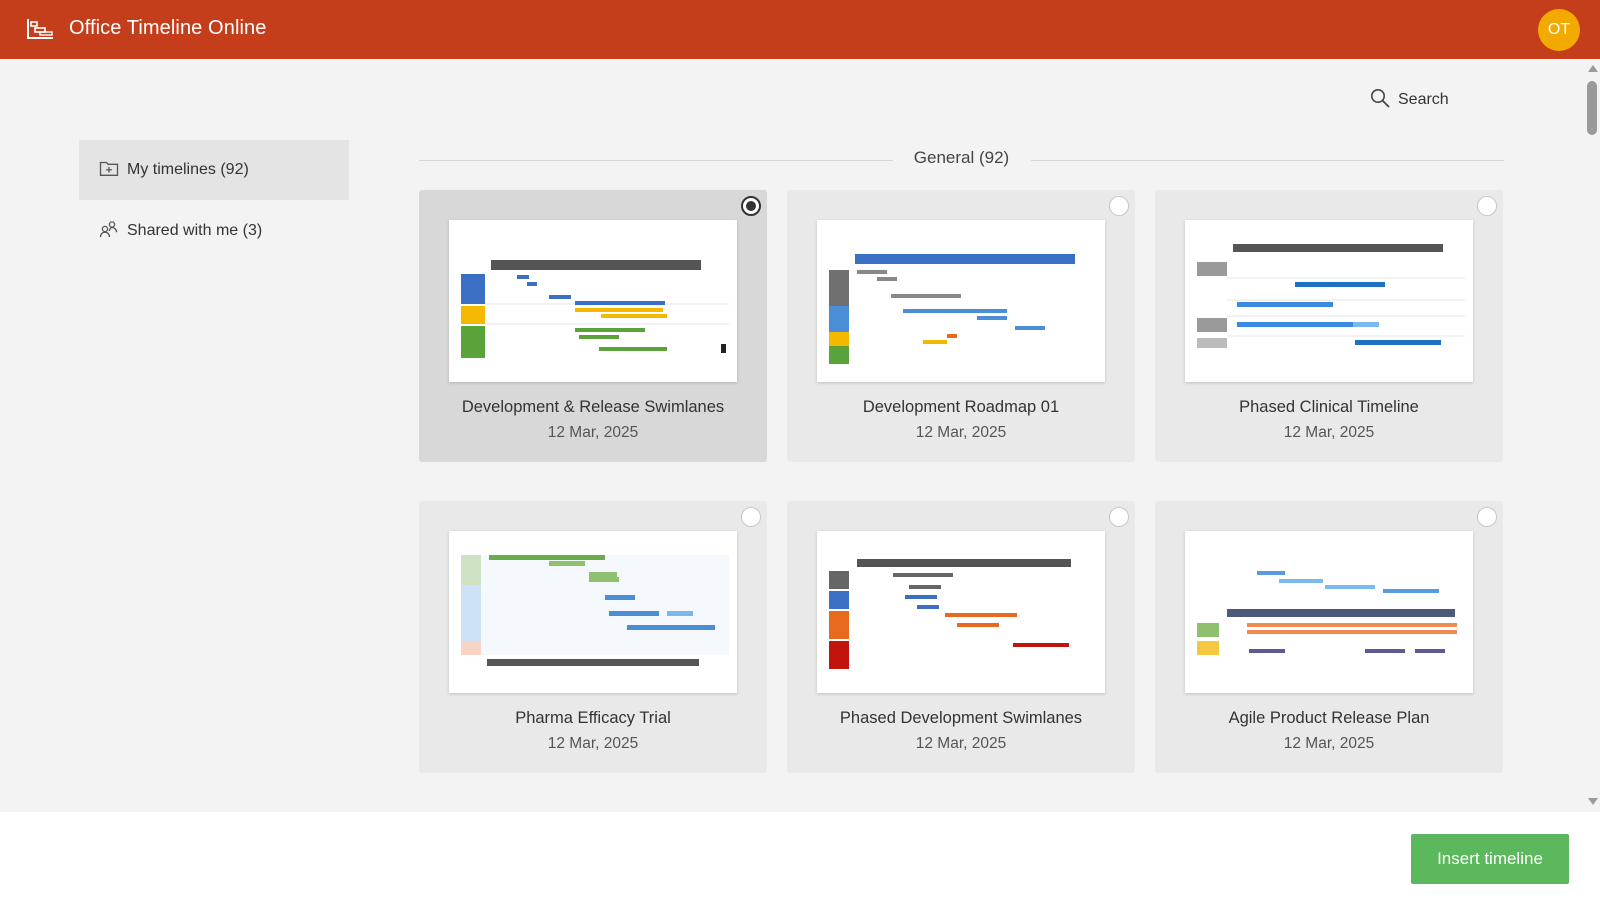 The width and height of the screenshot is (1600, 900). Describe the element at coordinates (961, 407) in the screenshot. I see `template-title: Development Roadmap 01` at that location.